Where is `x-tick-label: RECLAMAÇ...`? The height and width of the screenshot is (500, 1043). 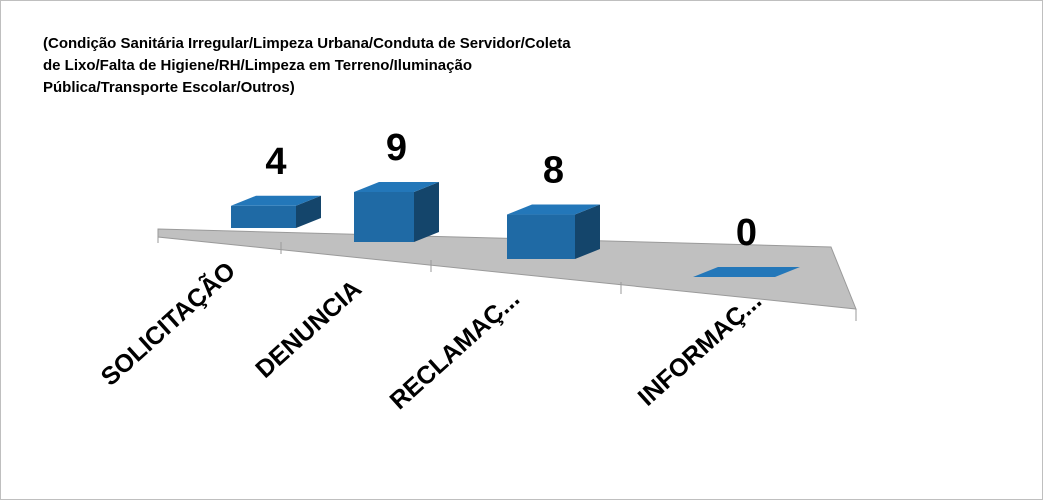
x-tick-label: RECLAMAÇ... is located at coordinates (454, 350).